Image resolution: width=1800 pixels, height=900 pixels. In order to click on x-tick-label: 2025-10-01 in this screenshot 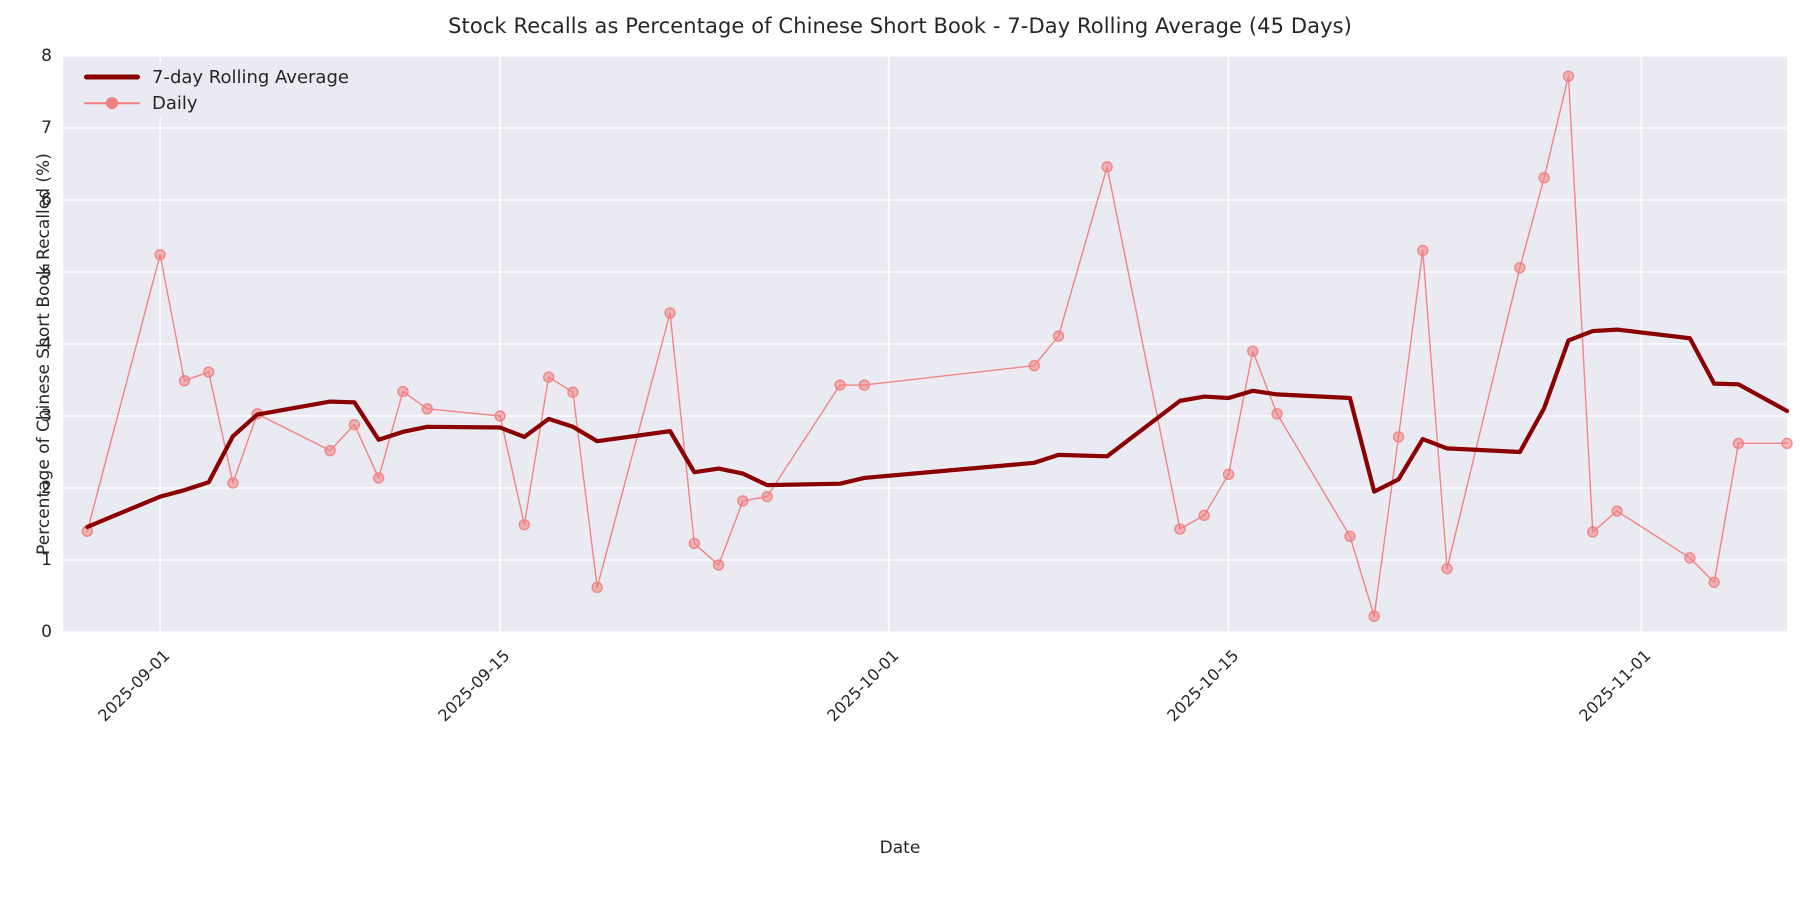, I will do `click(862, 686)`.